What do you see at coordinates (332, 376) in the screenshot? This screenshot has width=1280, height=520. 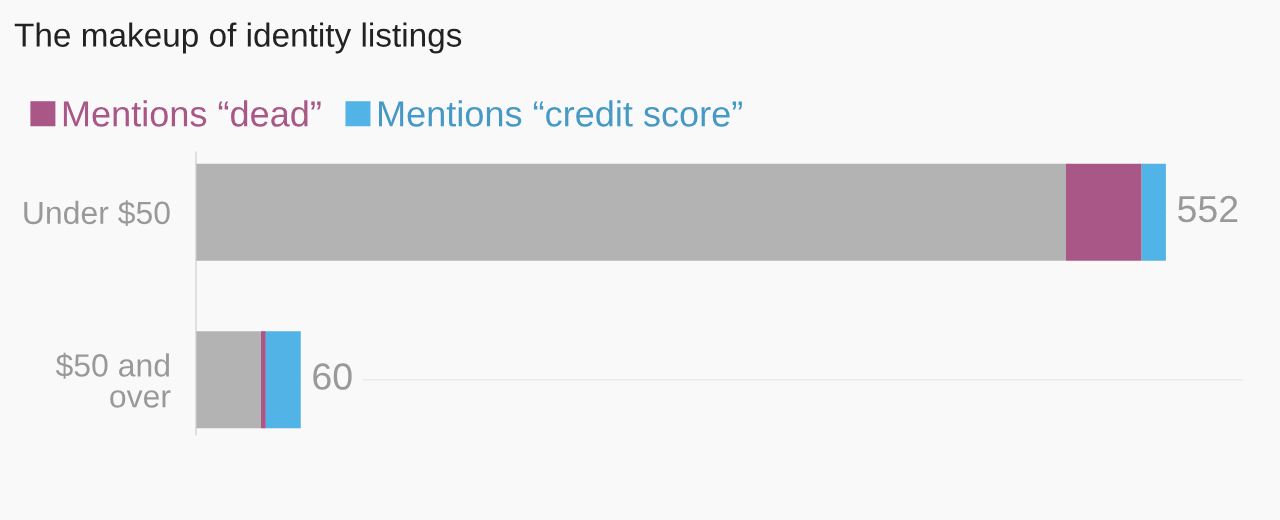 I see `annotation: 60` at bounding box center [332, 376].